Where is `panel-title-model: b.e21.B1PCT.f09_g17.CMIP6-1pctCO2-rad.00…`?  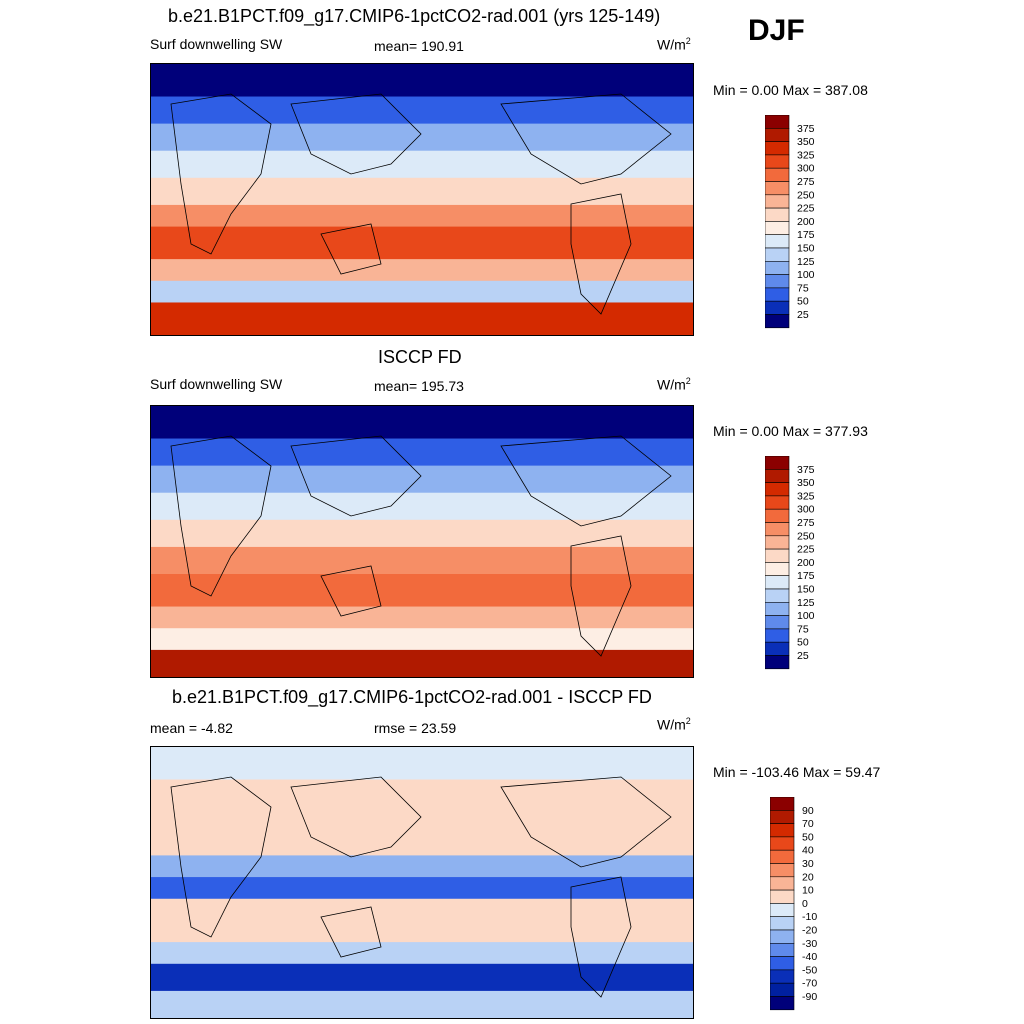 panel-title-model: b.e21.B1PCT.f09_g17.CMIP6-1pctCO2-rad.00… is located at coordinates (414, 16).